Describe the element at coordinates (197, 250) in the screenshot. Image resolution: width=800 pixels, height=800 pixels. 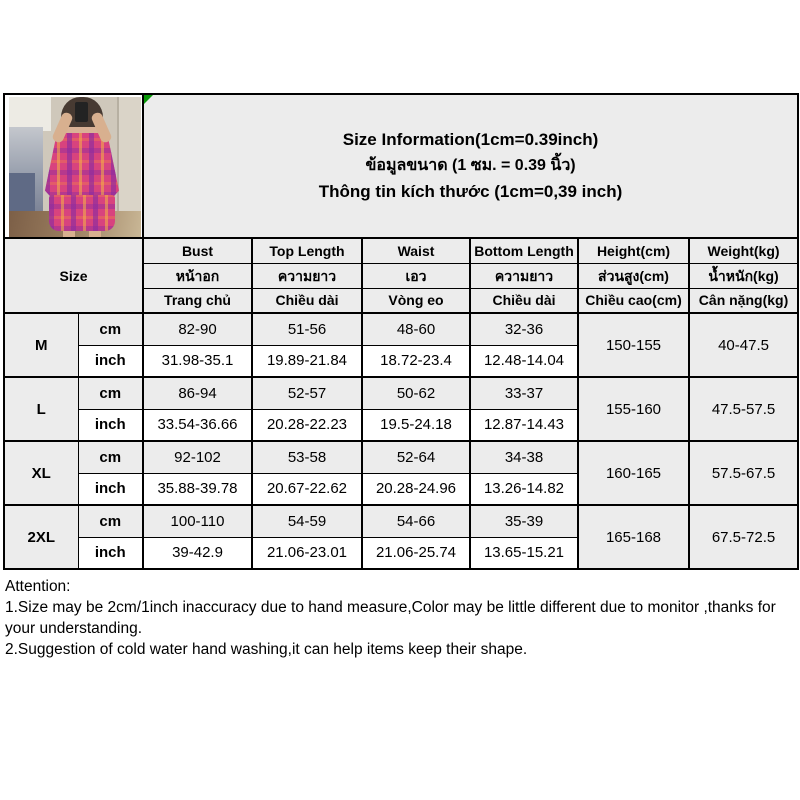
I see `col-header-bust-en: Bust` at that location.